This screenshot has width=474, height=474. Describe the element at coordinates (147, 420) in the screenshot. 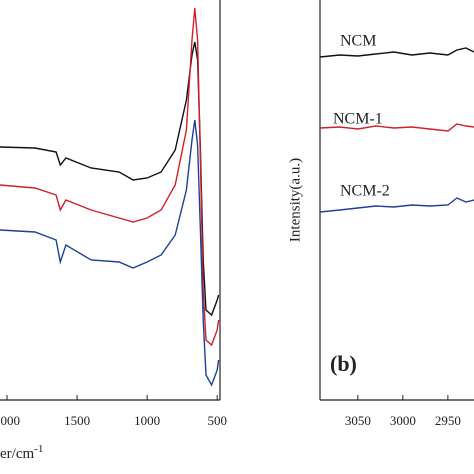

I see `x-tick-label: 1000` at that location.